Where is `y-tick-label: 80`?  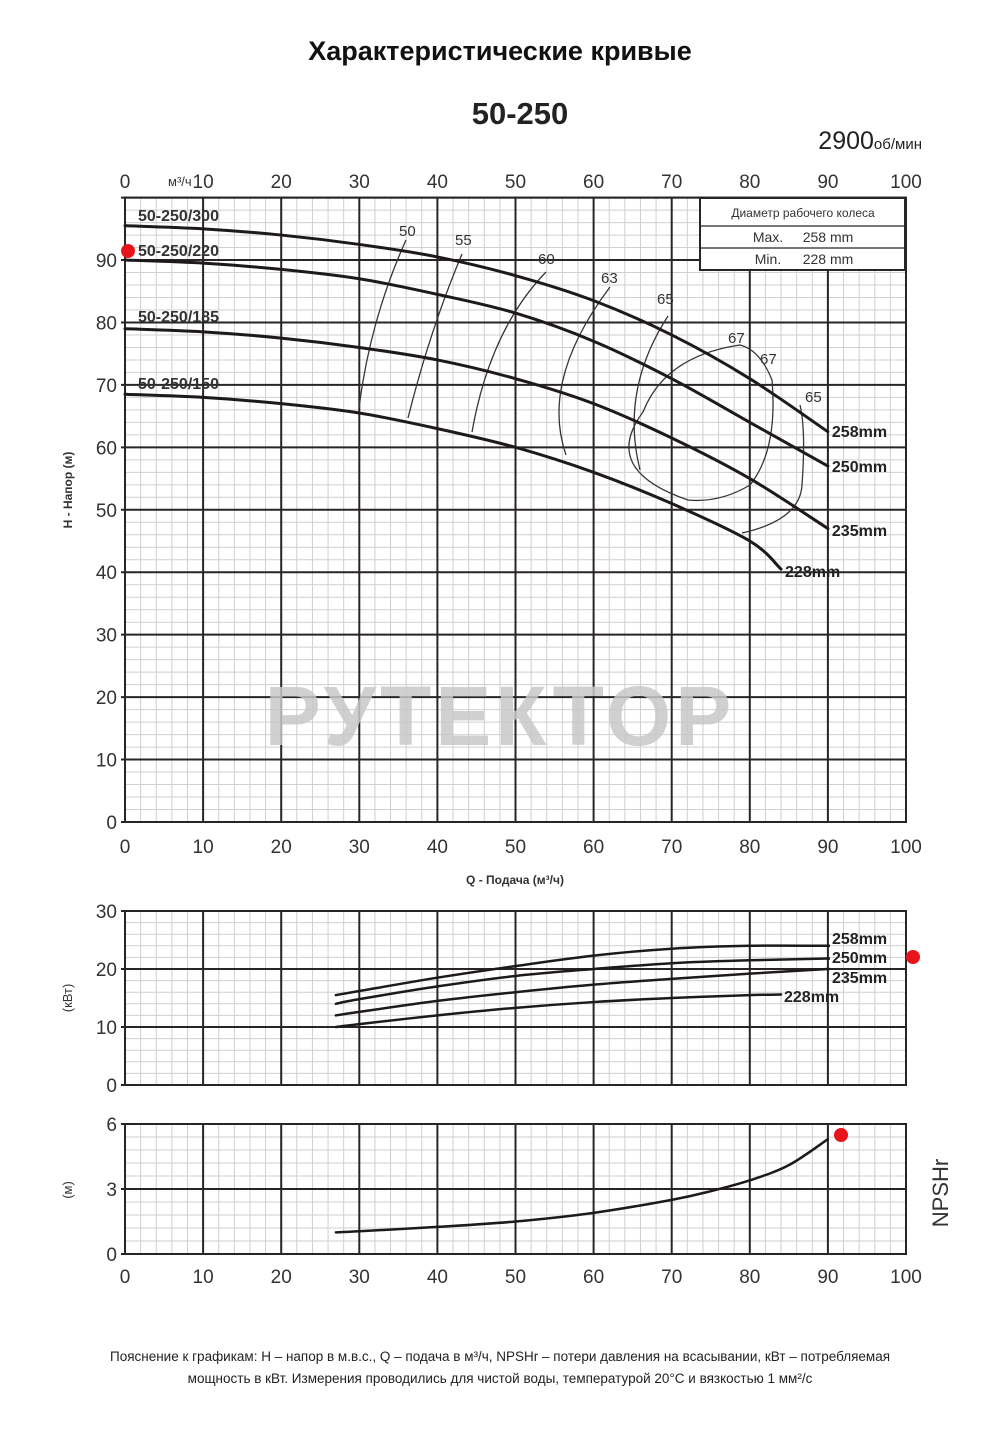
y-tick-label: 80 is located at coordinates (106, 323).